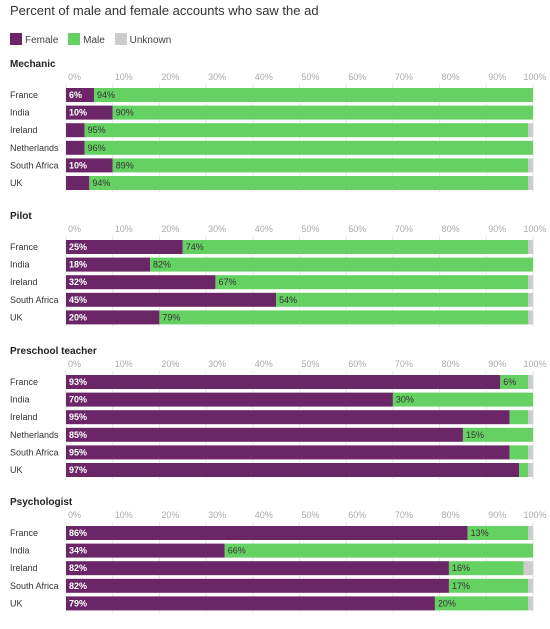 This screenshot has width=550, height=629. What do you see at coordinates (78, 551) in the screenshot?
I see `data-label: 34%` at bounding box center [78, 551].